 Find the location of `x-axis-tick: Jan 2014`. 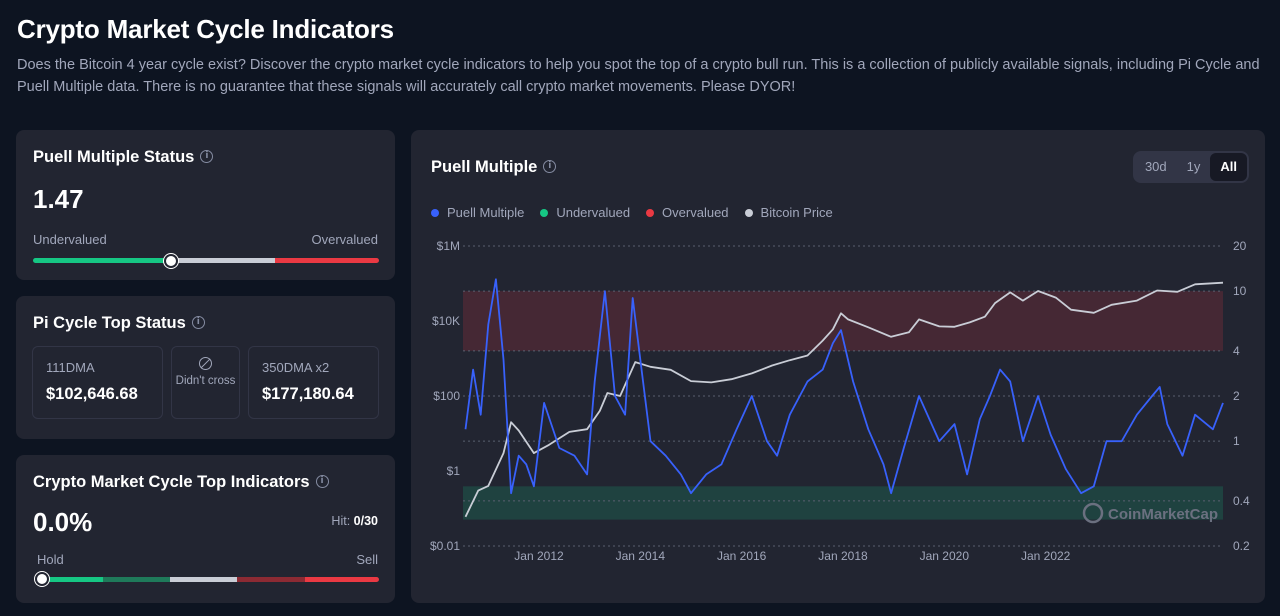

x-axis-tick: Jan 2014 is located at coordinates (641, 556).